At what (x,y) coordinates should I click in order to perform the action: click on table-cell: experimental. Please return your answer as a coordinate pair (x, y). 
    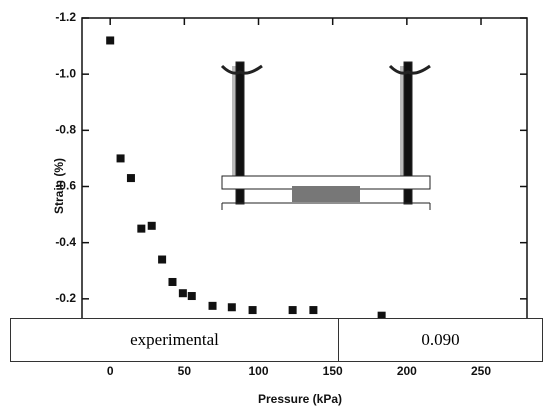
    Looking at the image, I should click on (174, 340).